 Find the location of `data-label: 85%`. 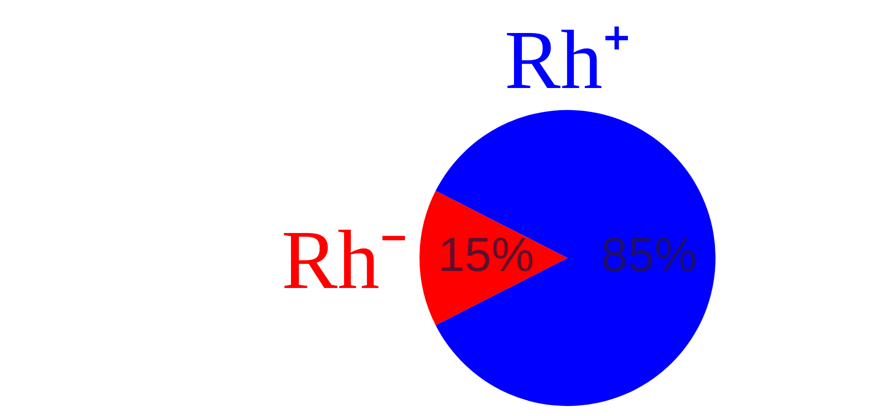

data-label: 85% is located at coordinates (648, 255).